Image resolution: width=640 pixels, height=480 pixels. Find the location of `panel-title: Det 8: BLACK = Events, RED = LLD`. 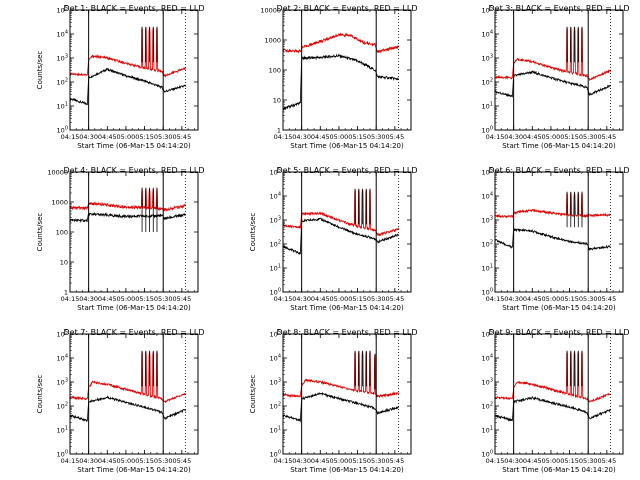

panel-title: Det 8: BLACK = Events, RED = LLD is located at coordinates (347, 332).